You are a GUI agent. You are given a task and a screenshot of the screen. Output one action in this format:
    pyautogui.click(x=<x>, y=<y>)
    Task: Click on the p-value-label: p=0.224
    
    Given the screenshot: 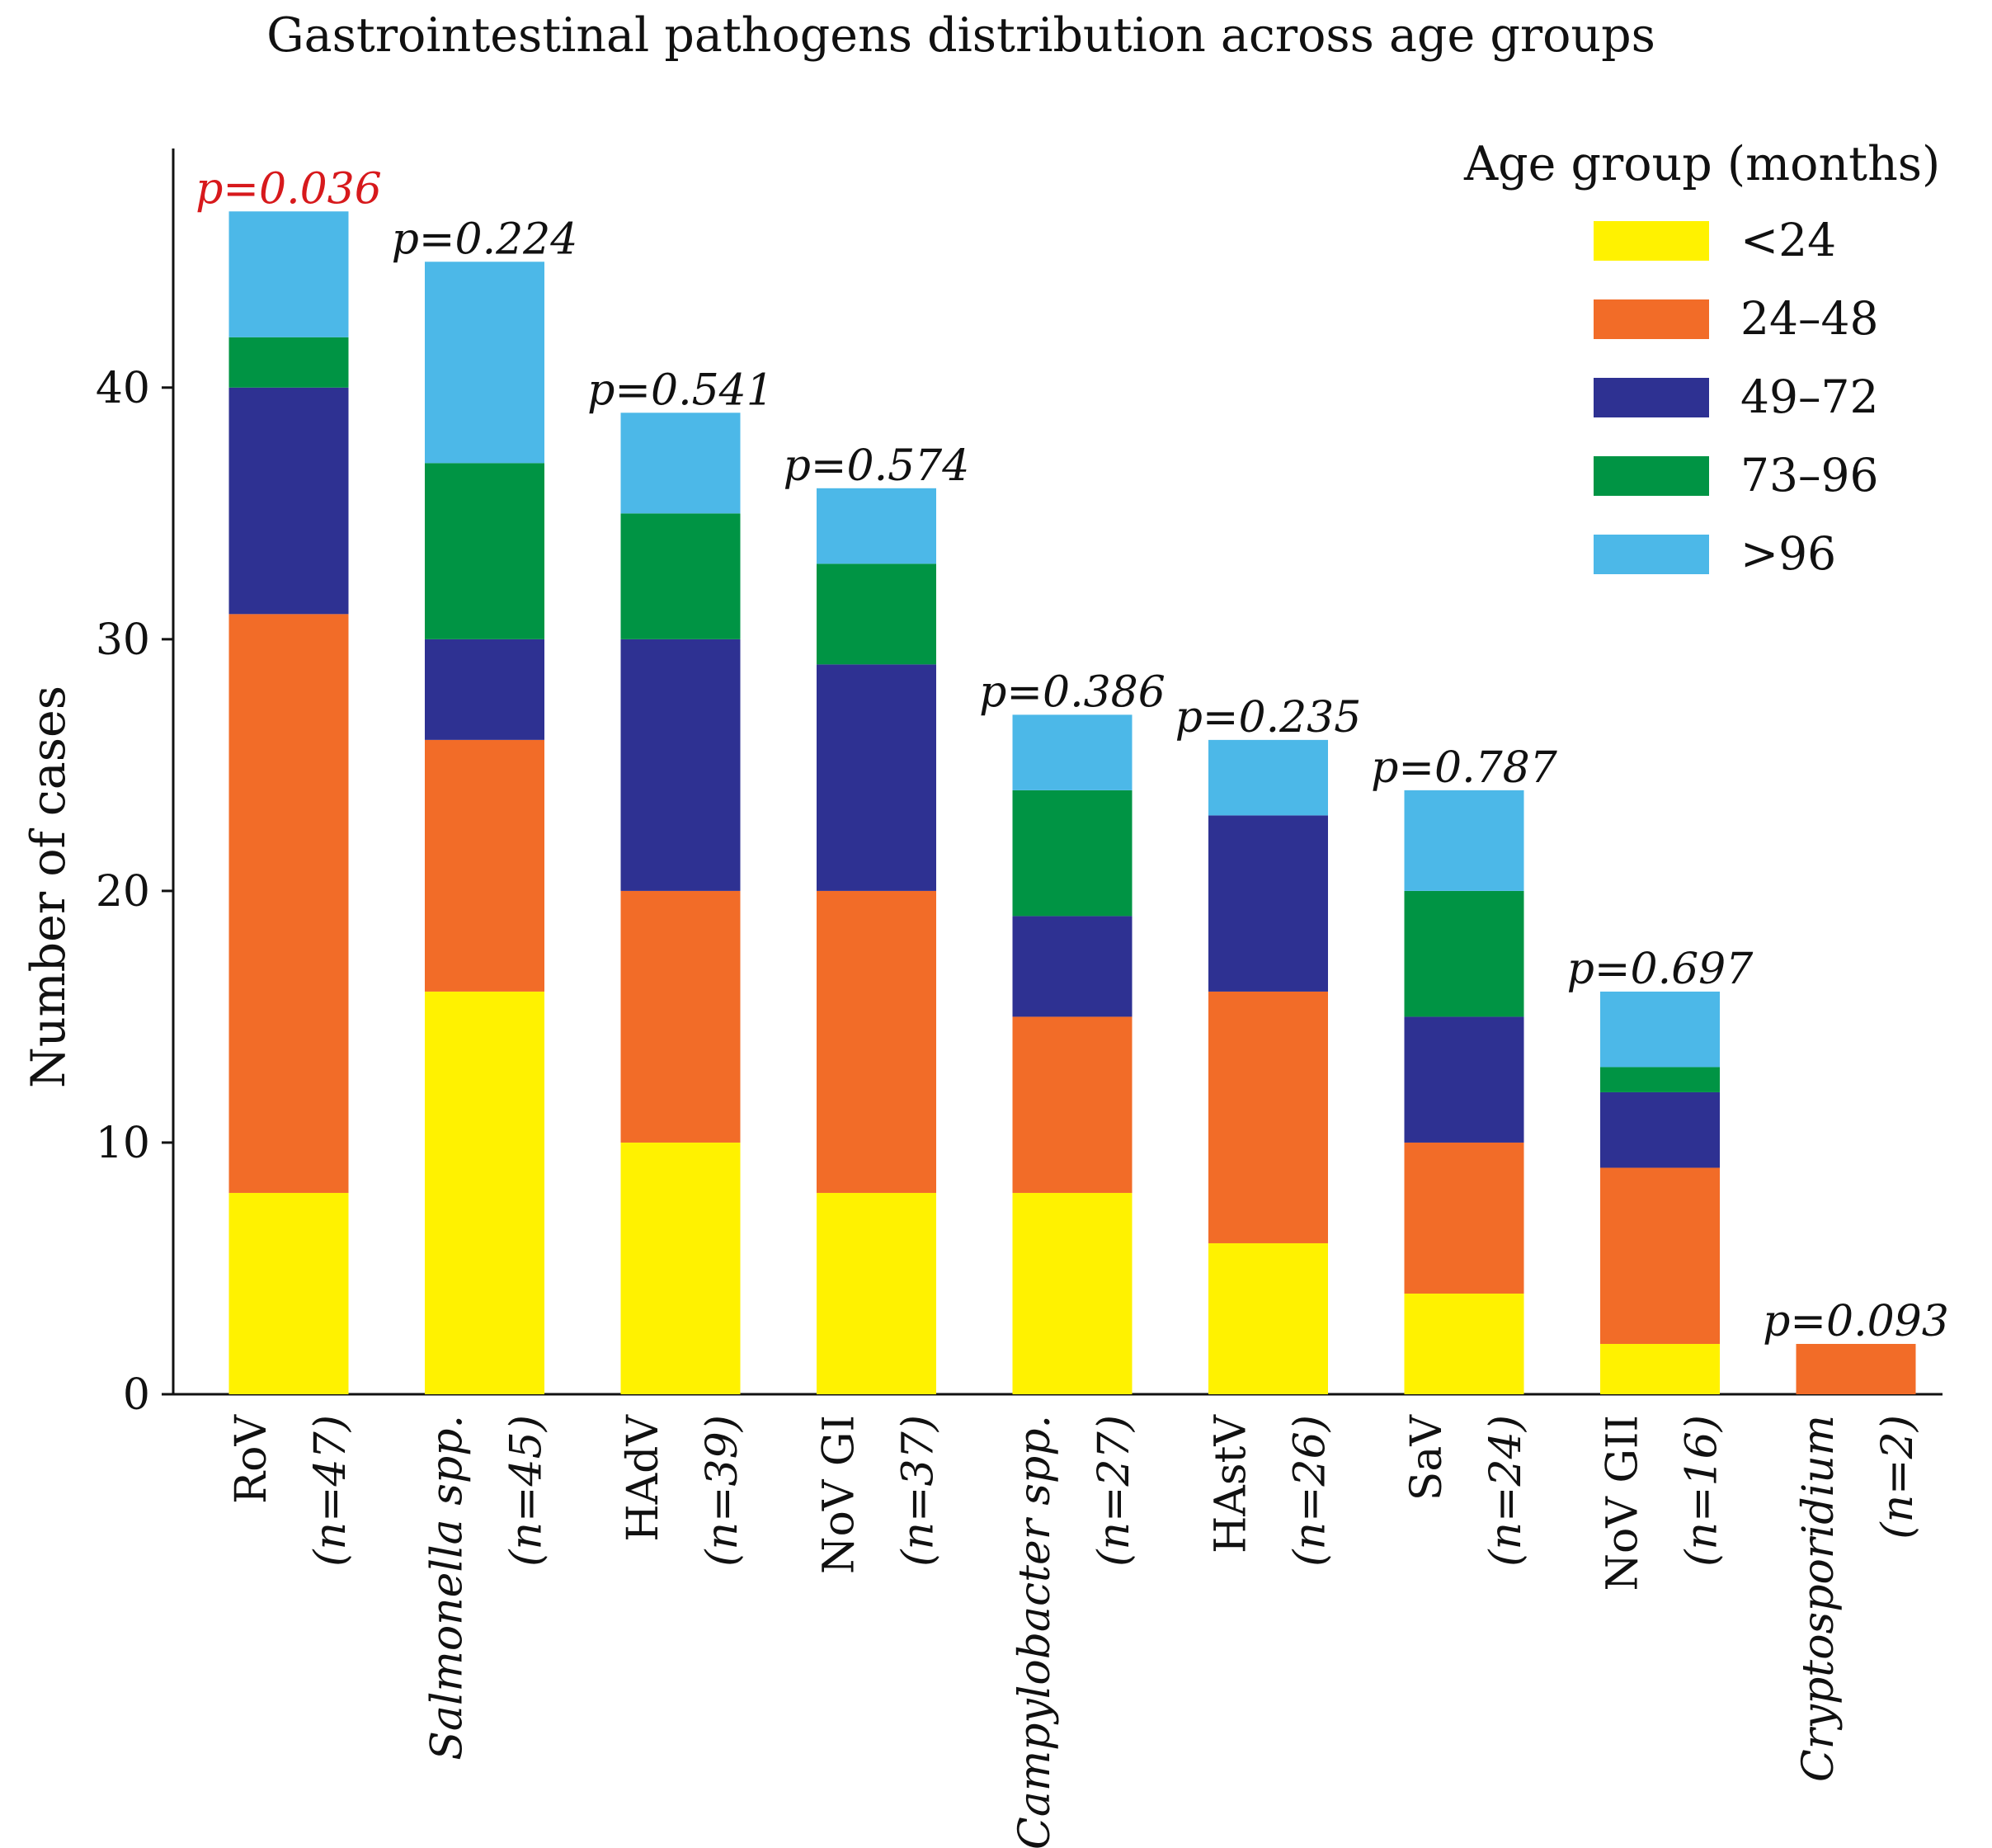 What is the action you would take?
    pyautogui.click(x=485, y=239)
    